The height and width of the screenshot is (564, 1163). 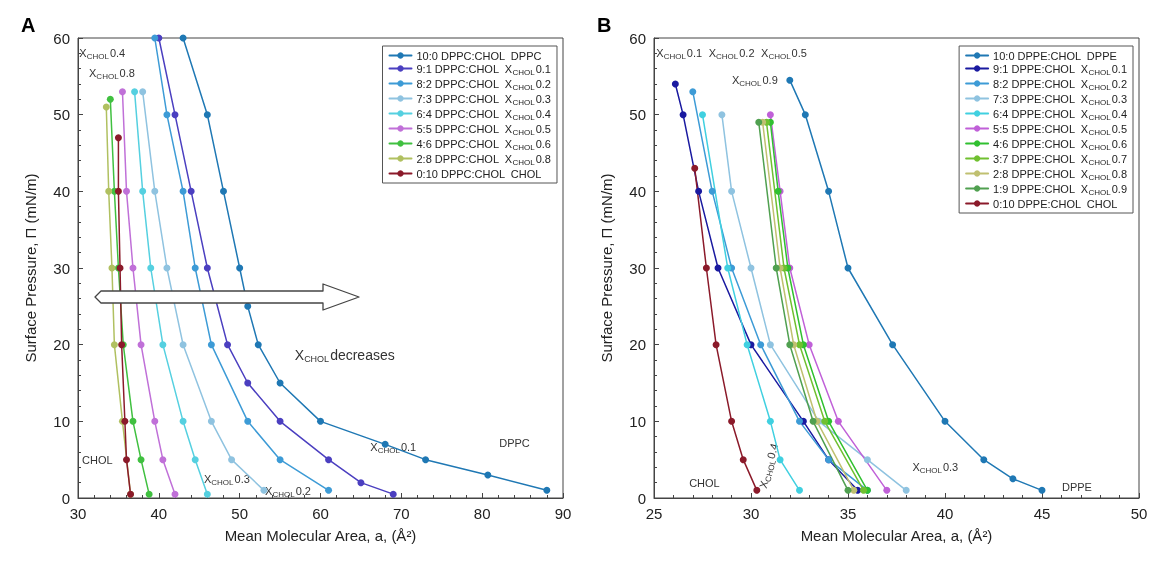 What do you see at coordinates (28, 25) in the screenshot?
I see `chart-title: A` at bounding box center [28, 25].